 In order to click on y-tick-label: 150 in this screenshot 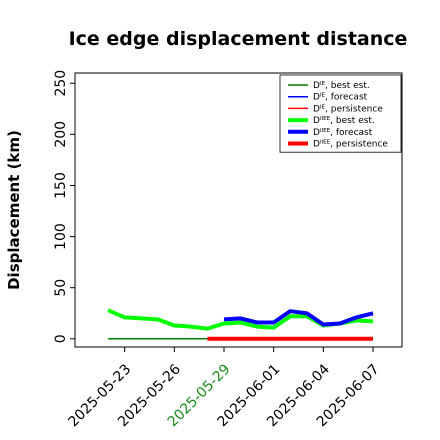, I will do `click(61, 185)`.